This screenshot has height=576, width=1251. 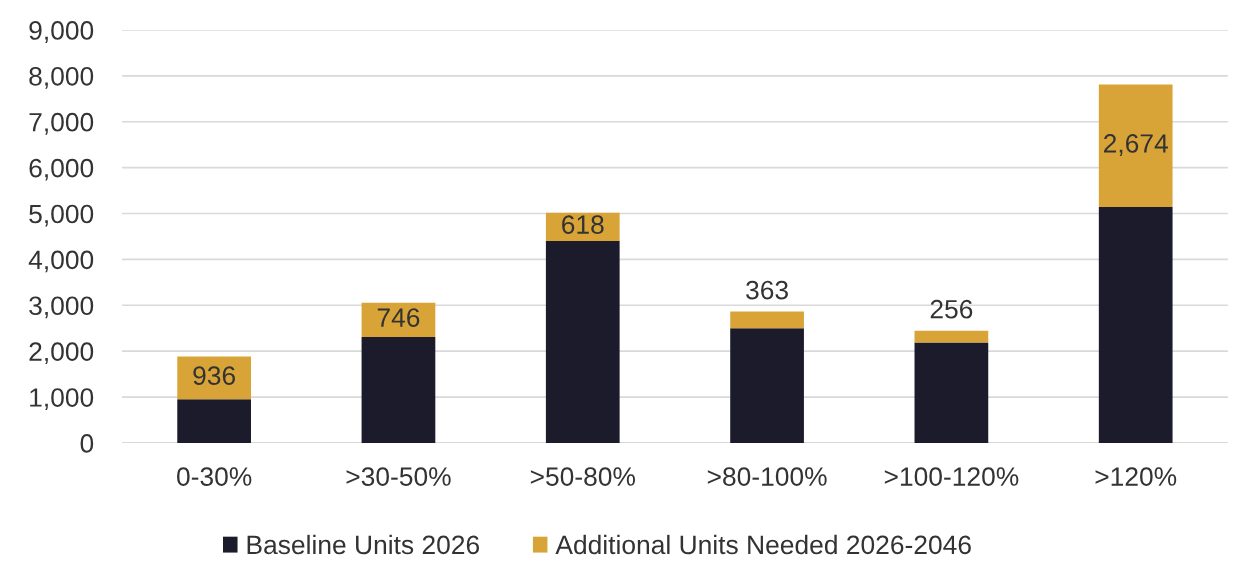 I want to click on data-label: 746, so click(x=398, y=317).